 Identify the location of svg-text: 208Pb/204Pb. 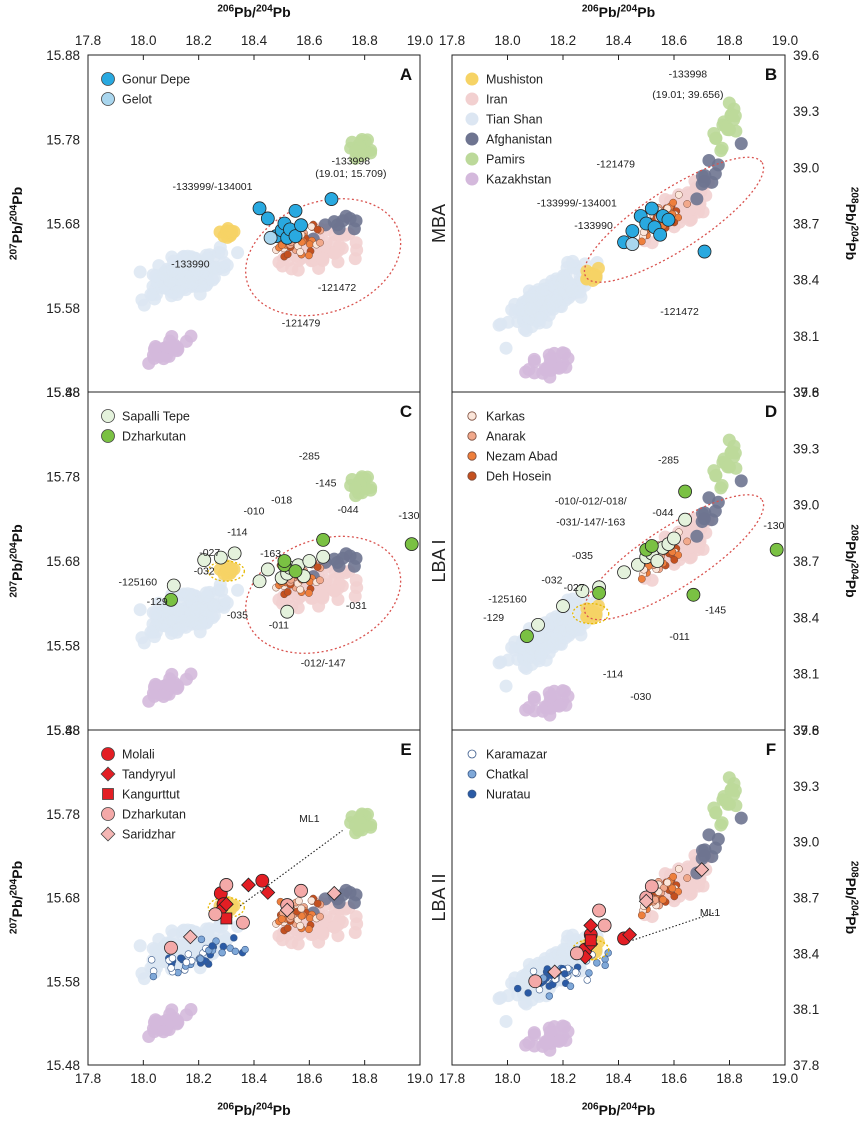
(851, 223).